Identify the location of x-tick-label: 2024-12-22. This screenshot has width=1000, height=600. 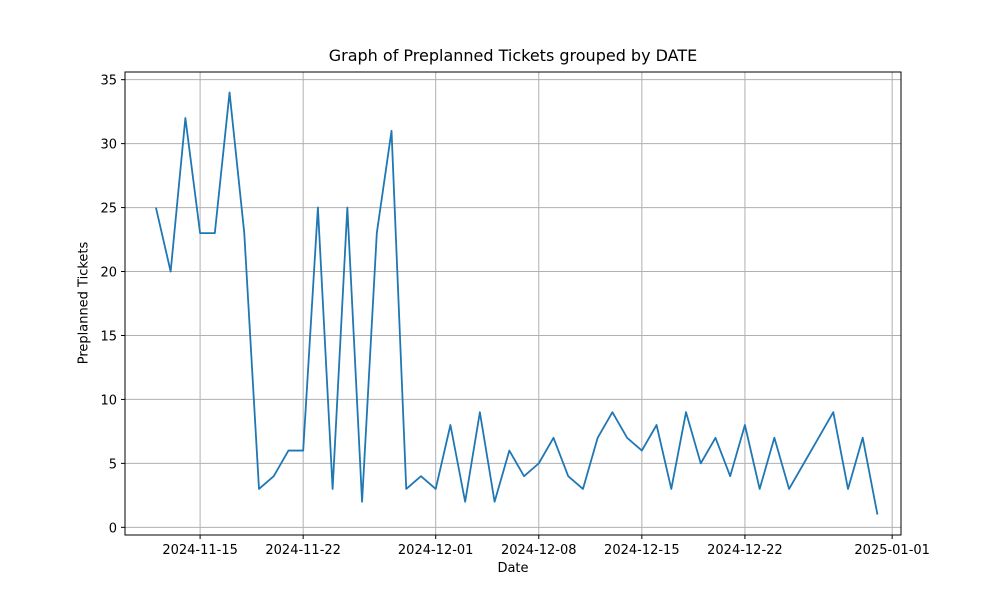
(745, 550).